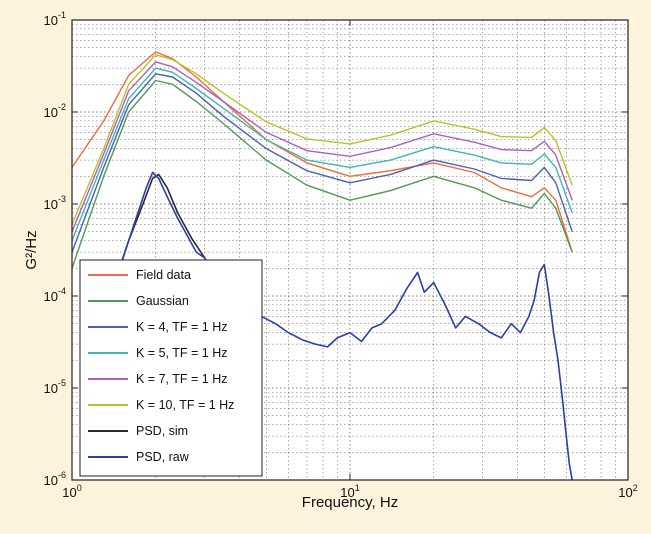 The height and width of the screenshot is (534, 651). Describe the element at coordinates (55, 203) in the screenshot. I see `y-tick-label: 10⁻³` at that location.